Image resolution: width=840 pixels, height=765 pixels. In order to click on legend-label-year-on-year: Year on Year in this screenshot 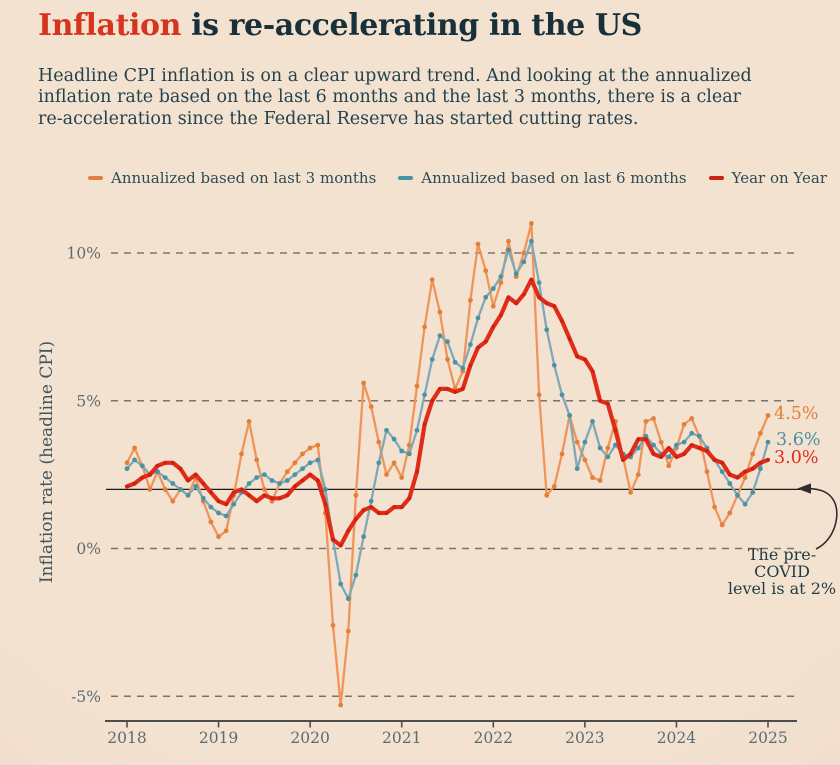, I will do `click(779, 178)`.